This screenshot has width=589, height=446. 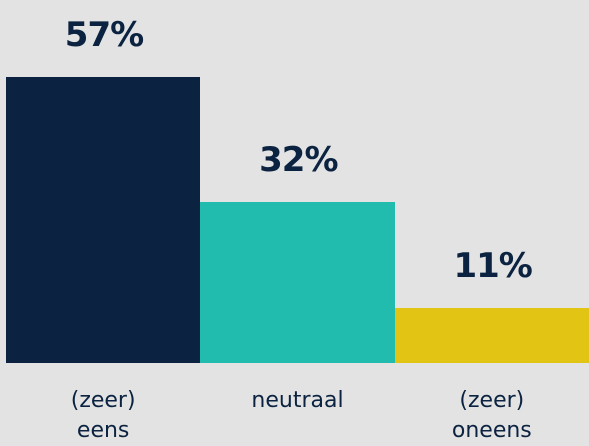 I want to click on value-label: 32%, so click(x=298, y=160).